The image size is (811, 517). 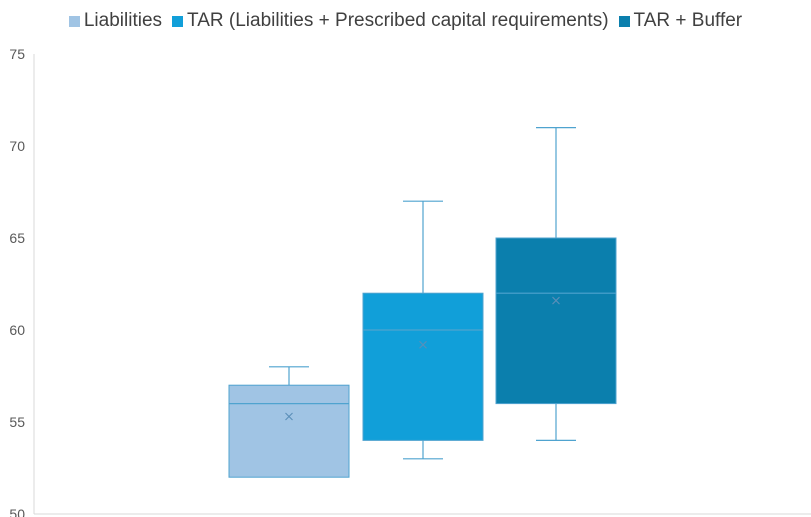 I want to click on series-3-mean-marker, so click(x=556, y=300).